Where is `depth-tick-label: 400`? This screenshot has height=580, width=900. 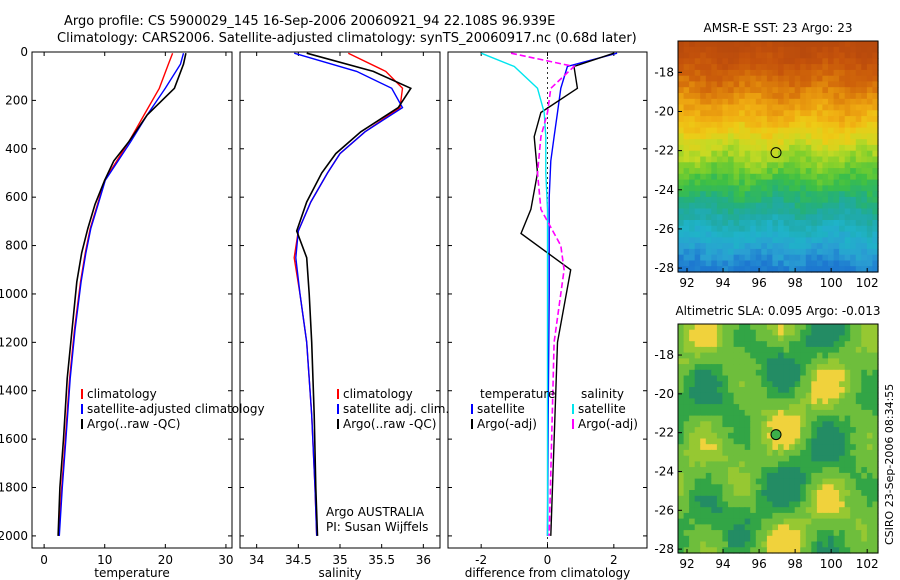 depth-tick-label: 400 is located at coordinates (16, 149).